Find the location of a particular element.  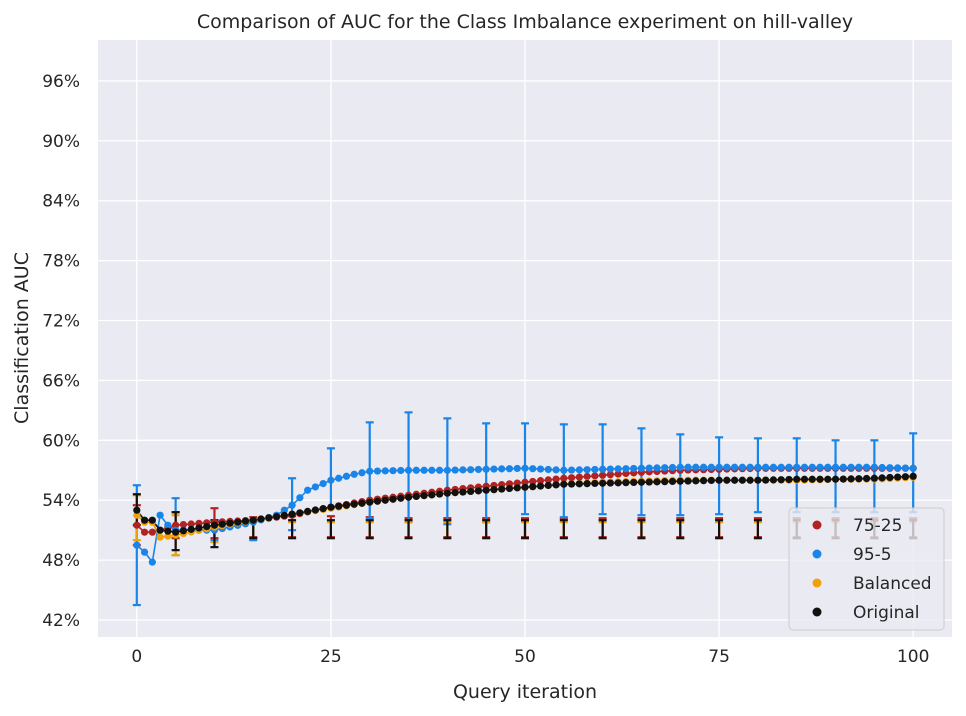

x-tick-label: 100 is located at coordinates (913, 657).